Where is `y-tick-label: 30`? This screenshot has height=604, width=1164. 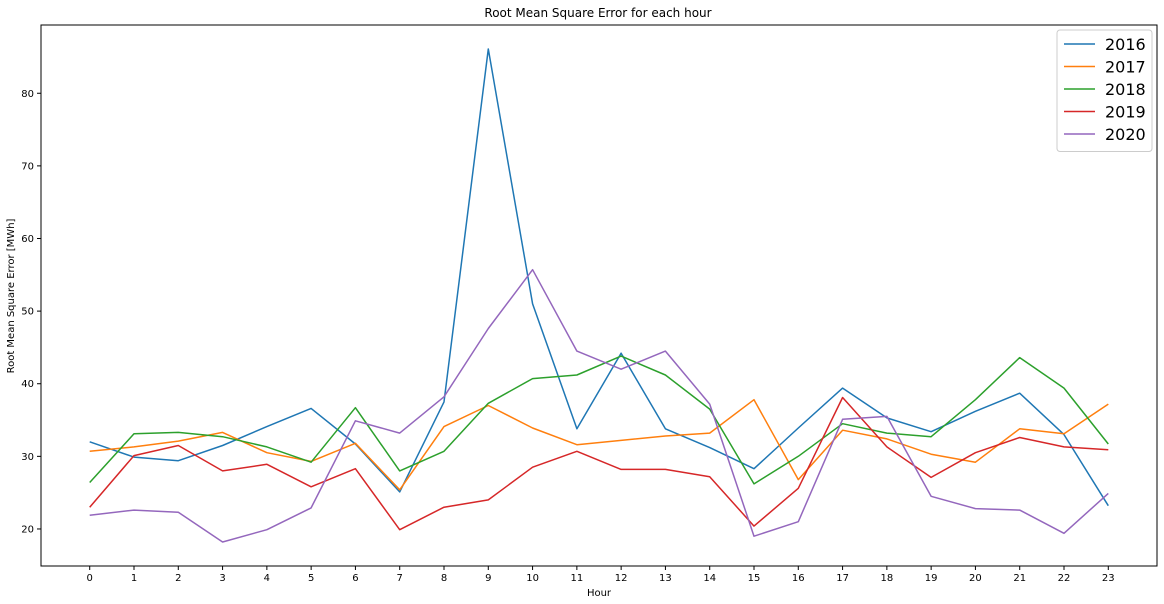 y-tick-label: 30 is located at coordinates (27, 457).